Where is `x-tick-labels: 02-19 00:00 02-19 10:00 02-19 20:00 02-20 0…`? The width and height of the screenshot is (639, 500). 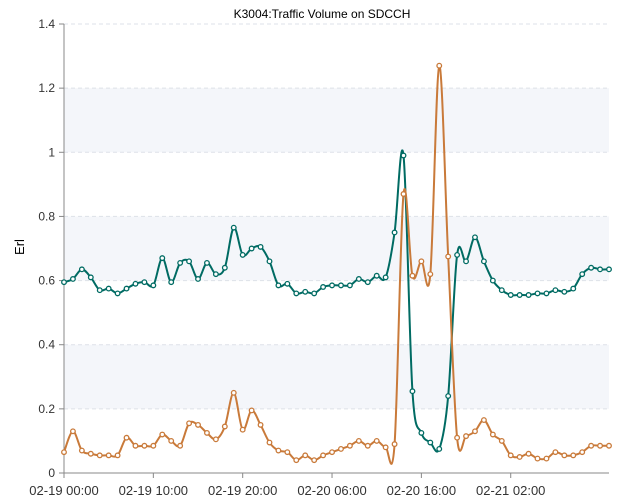
x-tick-labels: 02-19 00:00 02-19 10:00 02-19 20:00 02-20 0… is located at coordinates (287, 490).